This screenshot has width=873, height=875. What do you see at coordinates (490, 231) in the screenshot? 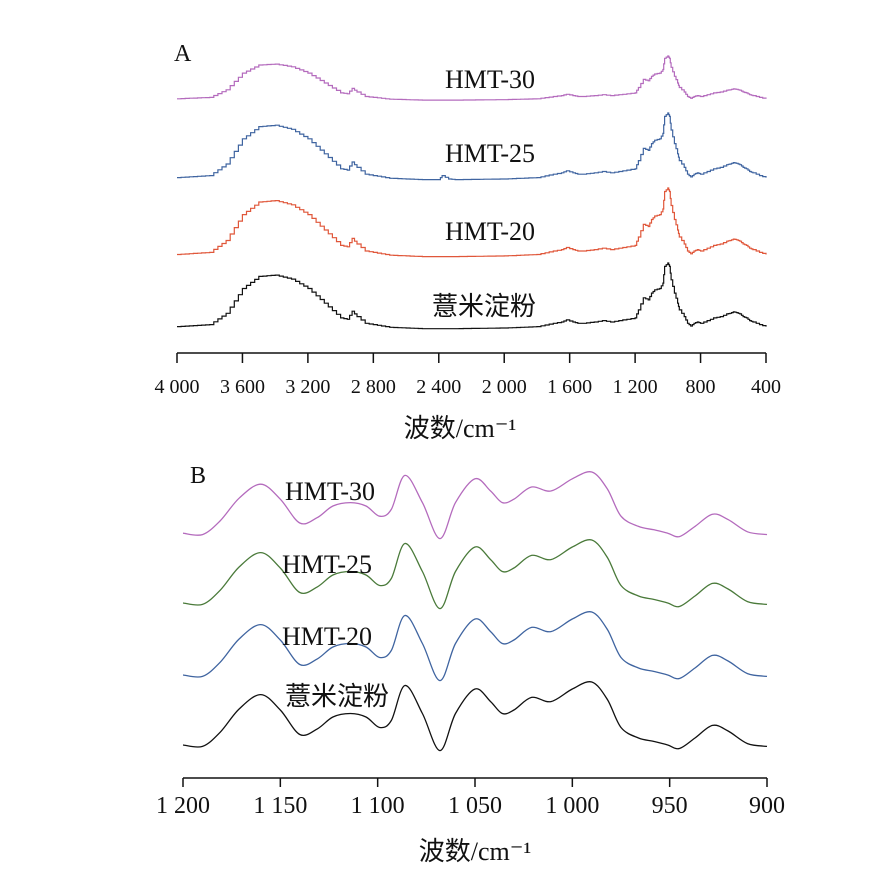
I see `panel-a-series-name-hmt-20: HMT-20` at bounding box center [490, 231].